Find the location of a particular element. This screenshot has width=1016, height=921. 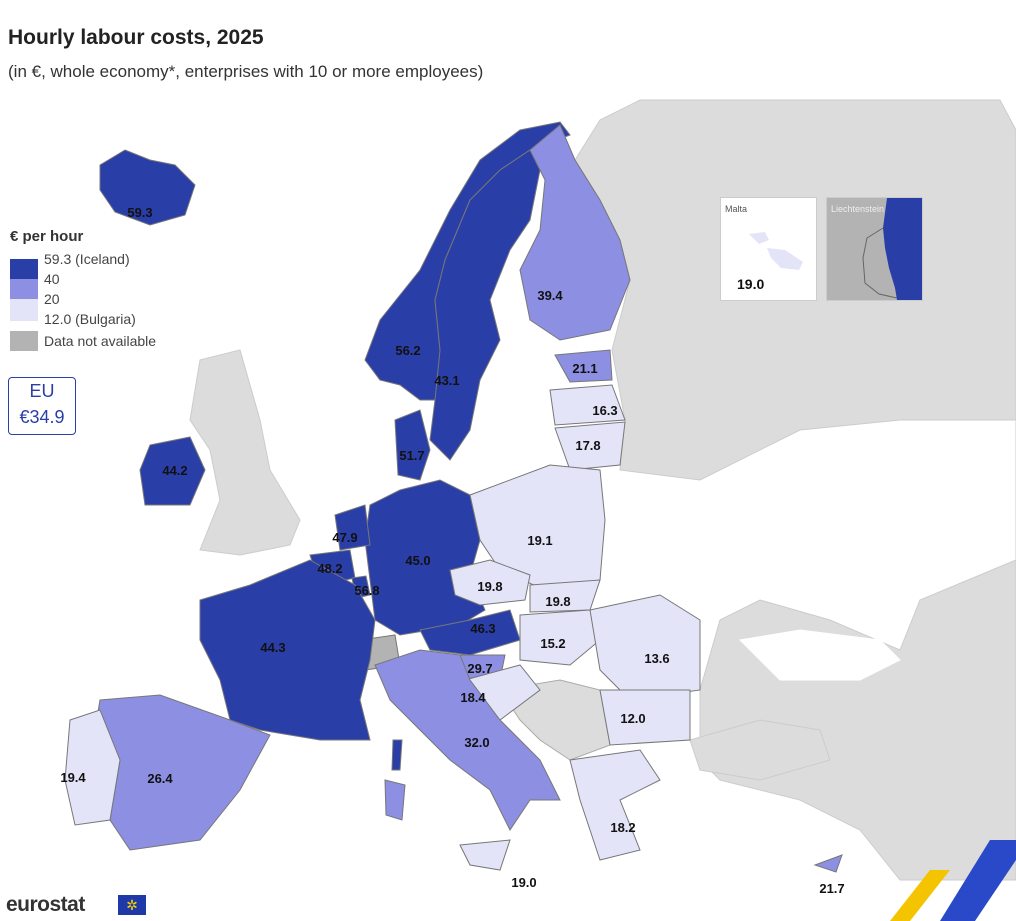

country-bulgaria is located at coordinates (645, 717).